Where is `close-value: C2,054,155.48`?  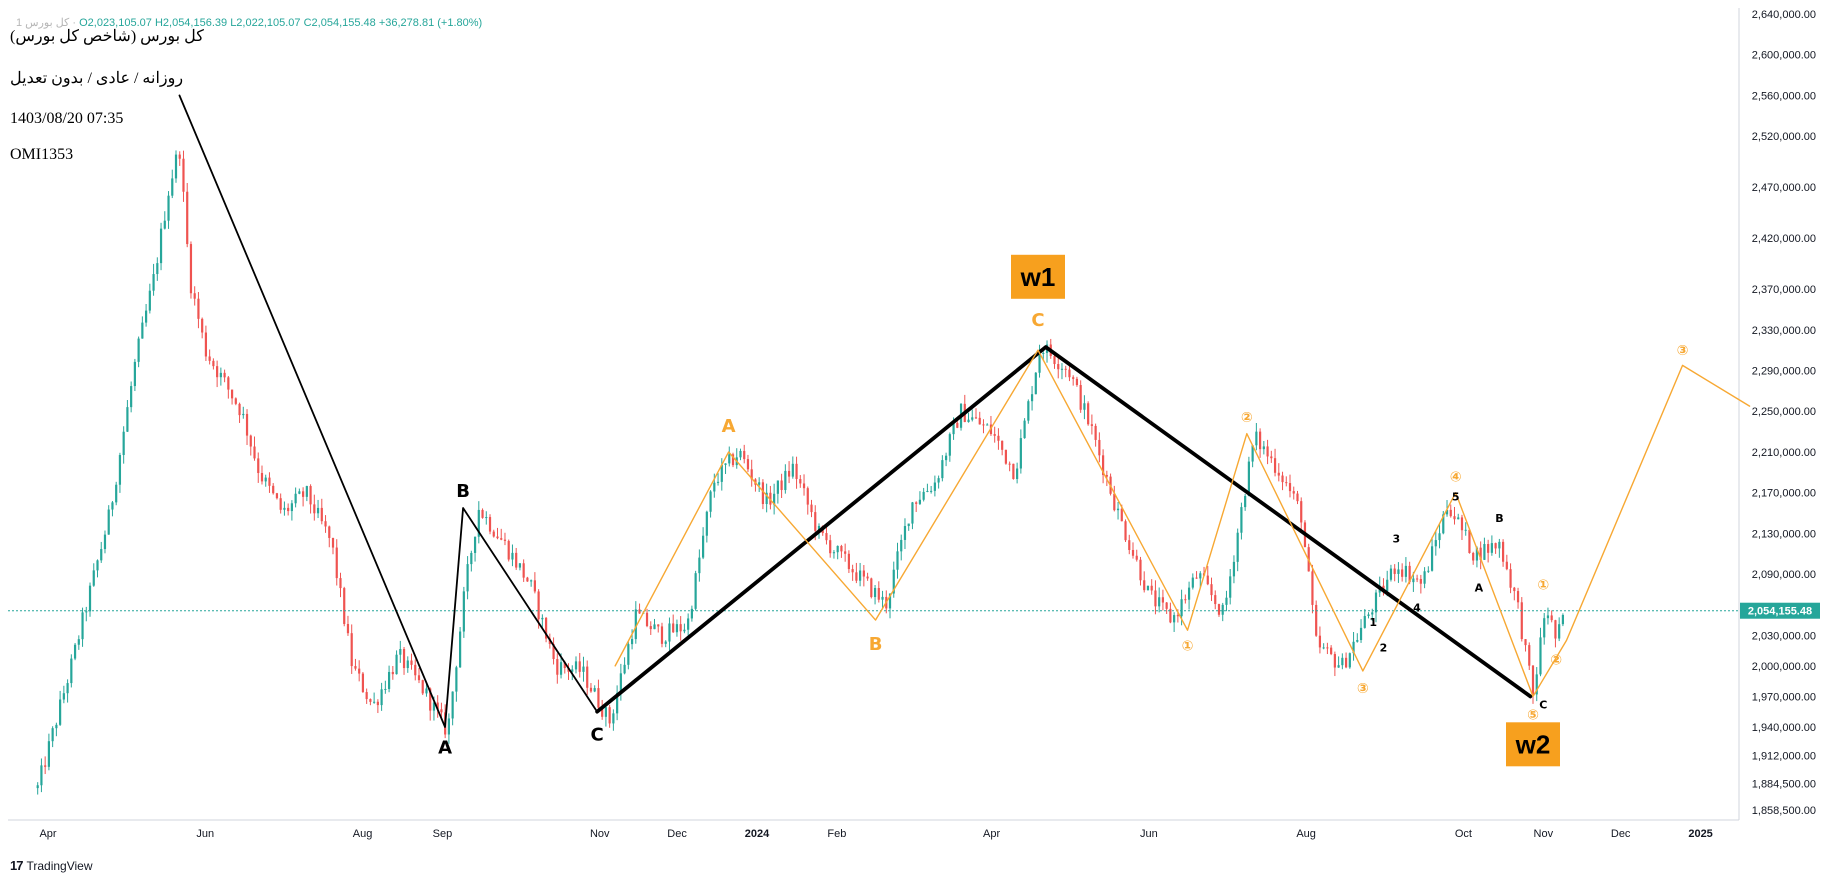 close-value: C2,054,155.48 is located at coordinates (339, 23).